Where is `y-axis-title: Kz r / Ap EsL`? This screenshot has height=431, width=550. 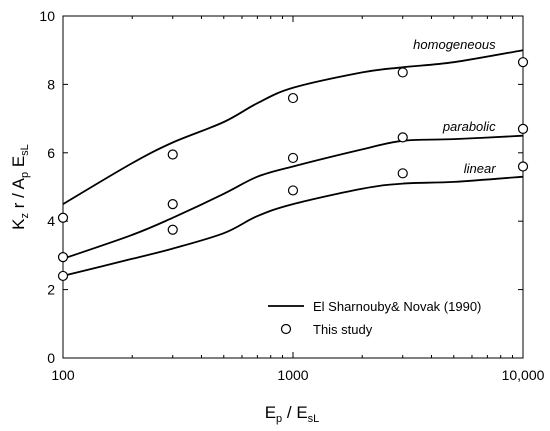
y-axis-title: Kz r / Ap EsL is located at coordinates (20, 187).